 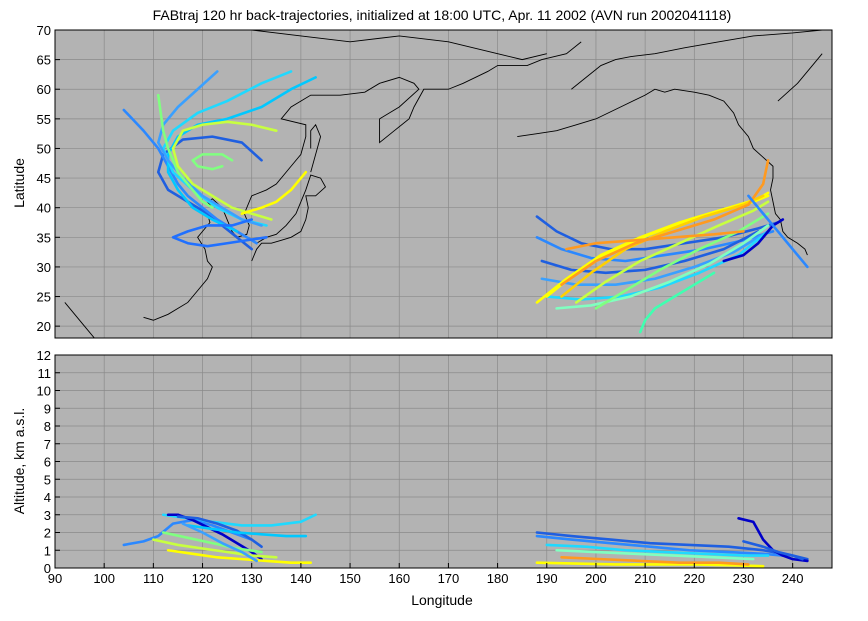 What do you see at coordinates (47, 515) in the screenshot?
I see `y-tick-label: 3` at bounding box center [47, 515].